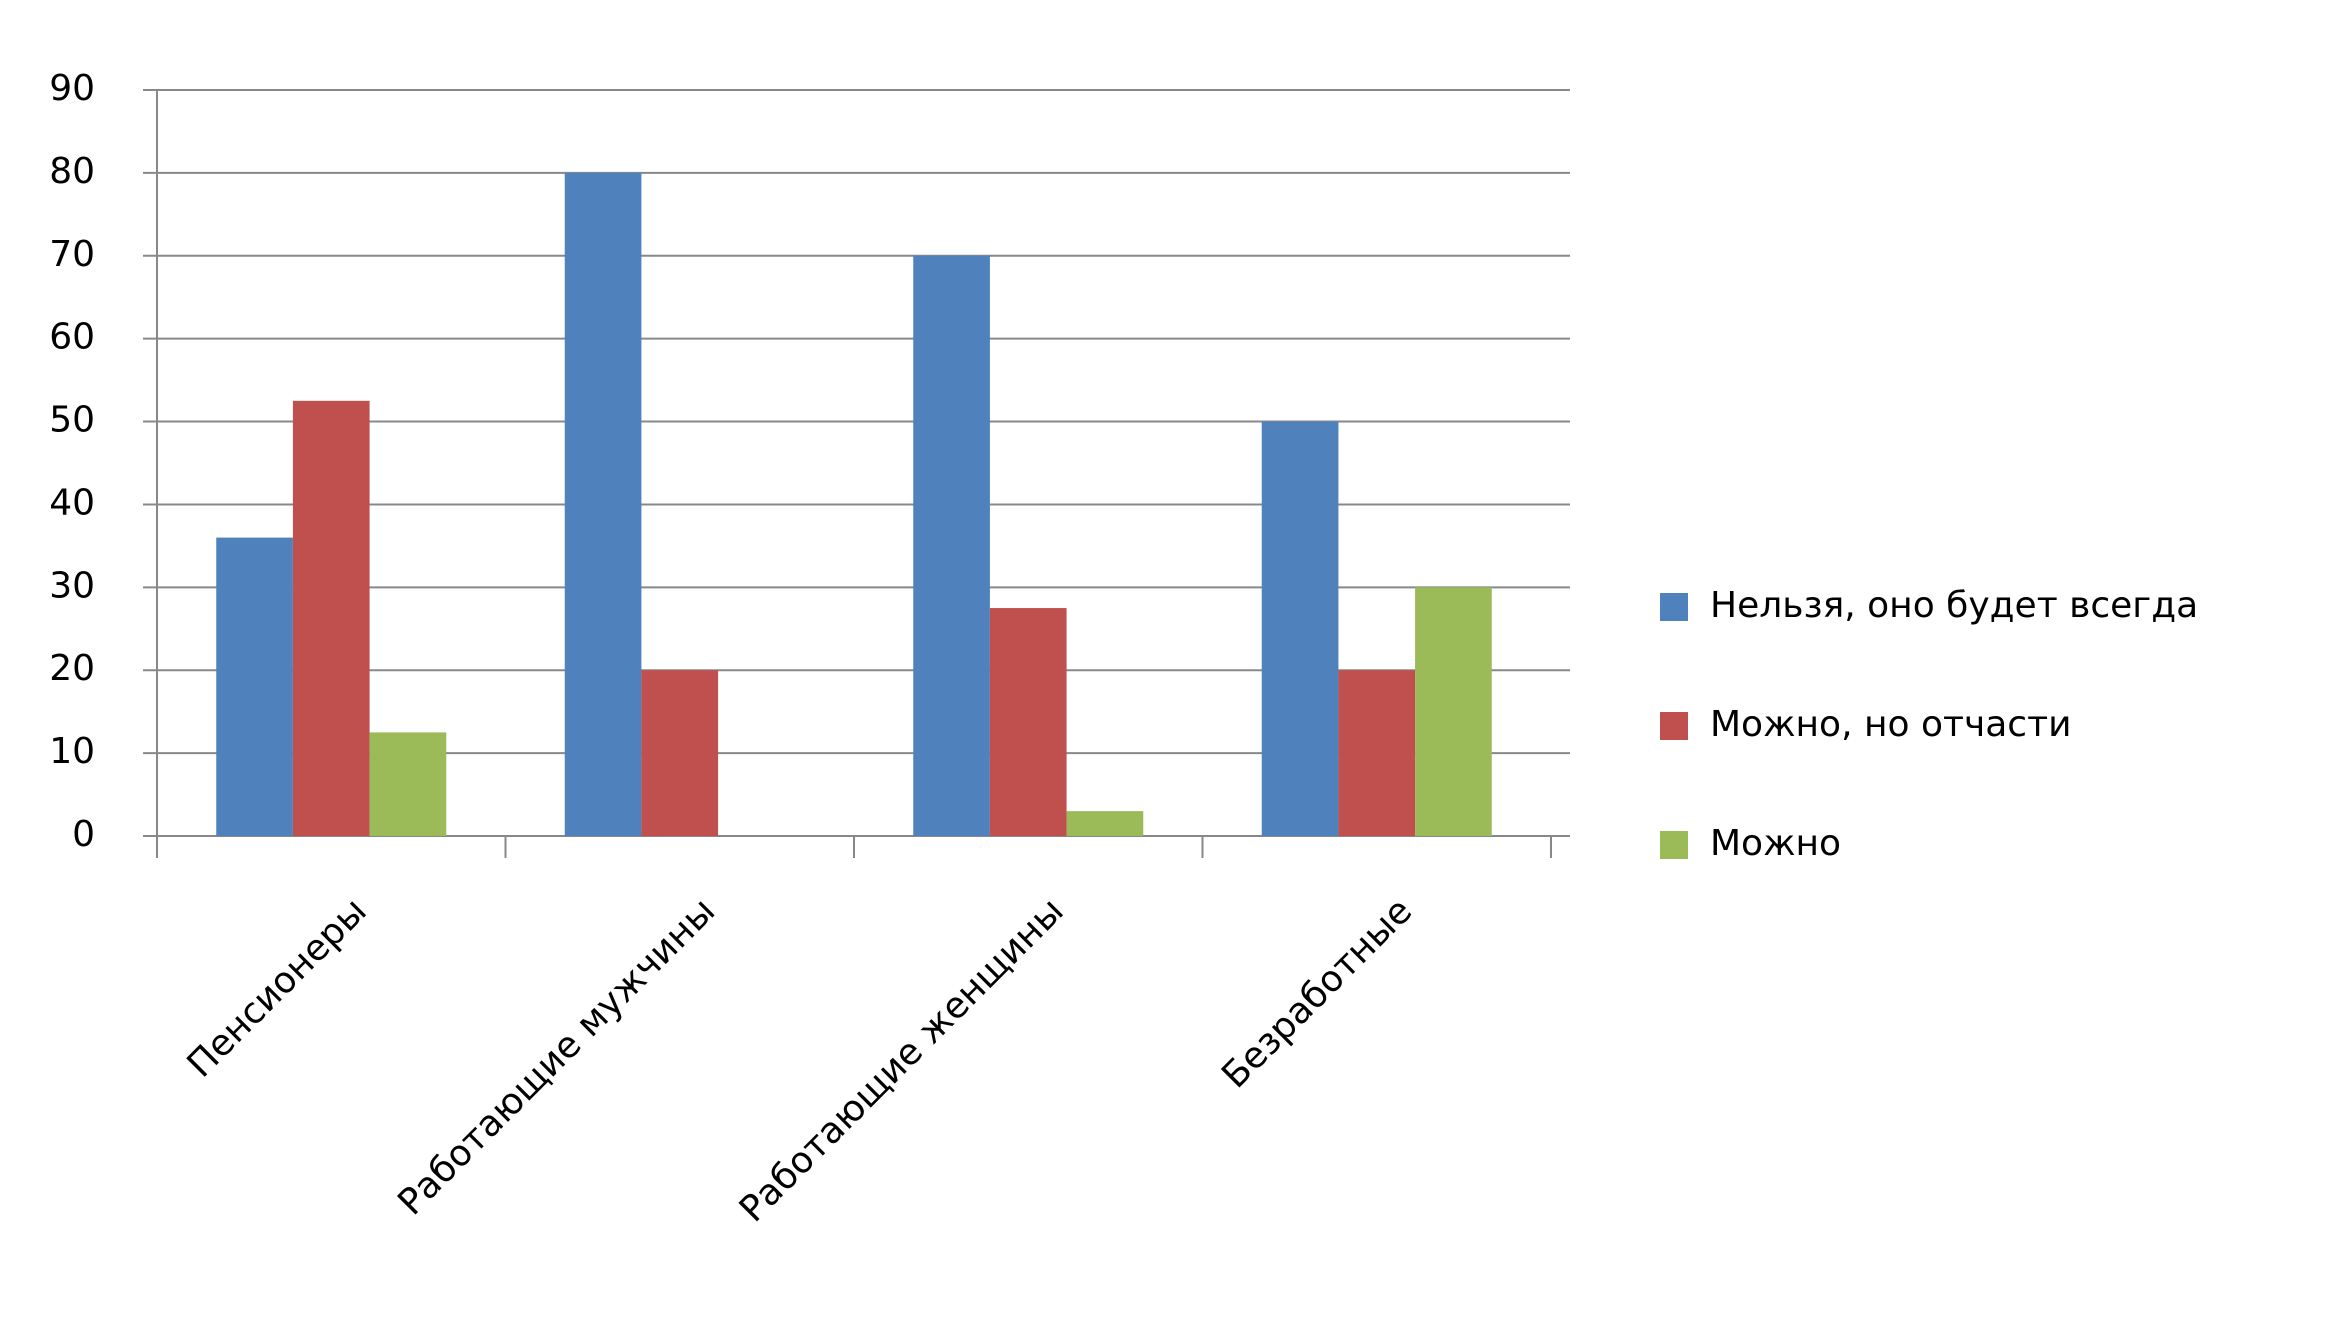 This screenshot has width=2333, height=1329. I want to click on y-tick-label: 60, so click(72, 337).